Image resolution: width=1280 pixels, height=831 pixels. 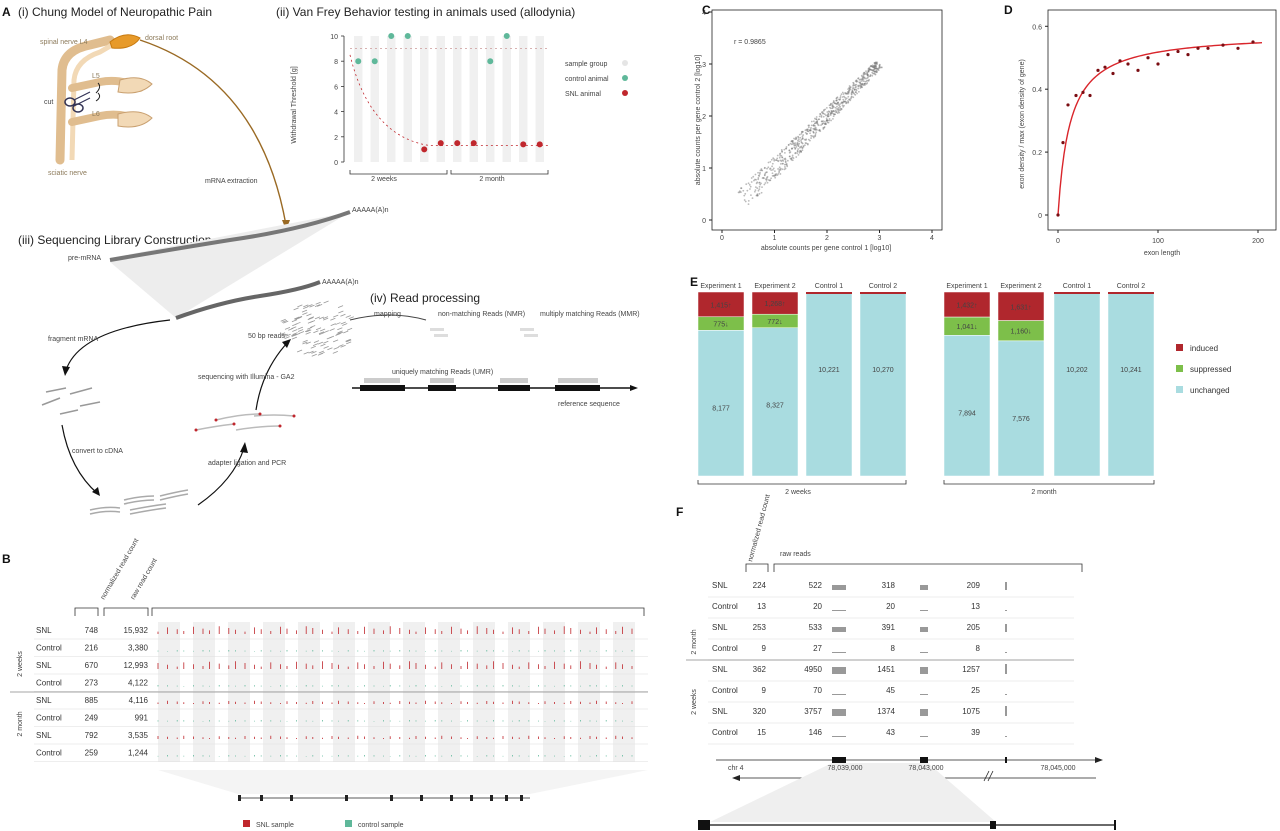 What do you see at coordinates (161, 38) in the screenshot?
I see `label-dorsal-root: dorsal root` at bounding box center [161, 38].